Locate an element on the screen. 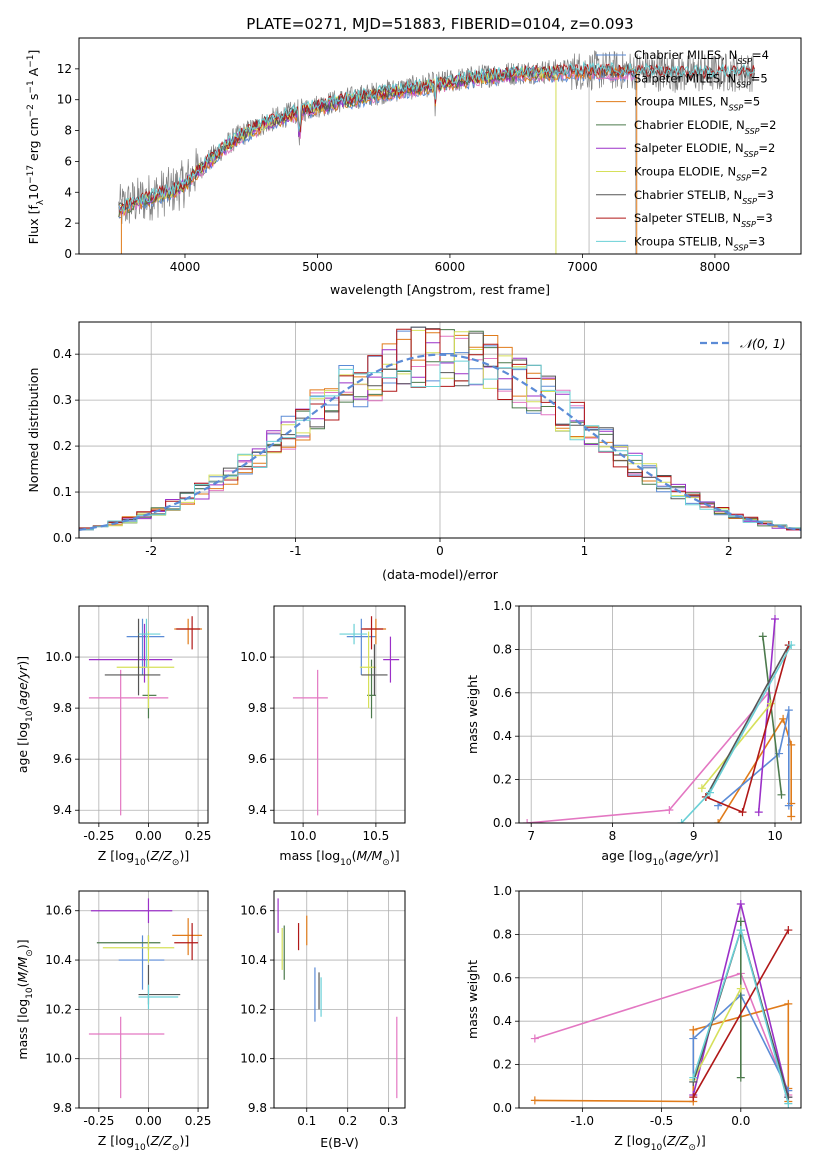 This screenshot has height=1170, width=819. age-vs-mass-panel: 10.0 10.5 9.4 9.6 9.8 10.0 mass [log10(M/M⊙)] is located at coordinates (323, 736).